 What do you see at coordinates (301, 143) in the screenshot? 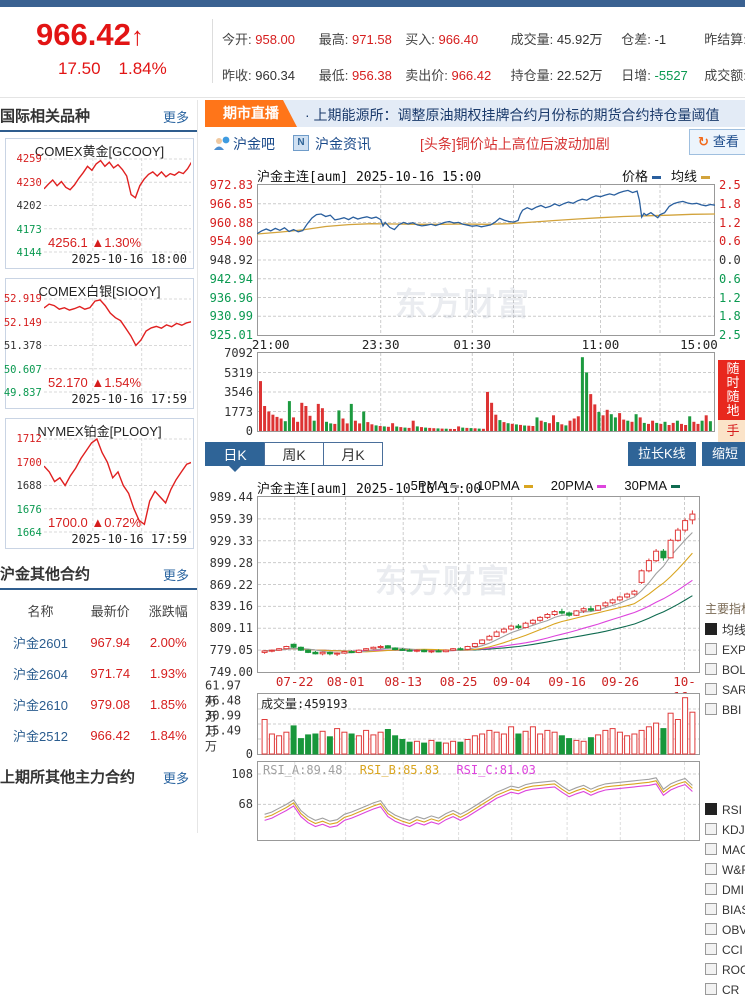
I see `news-n-icon: N` at bounding box center [301, 143].